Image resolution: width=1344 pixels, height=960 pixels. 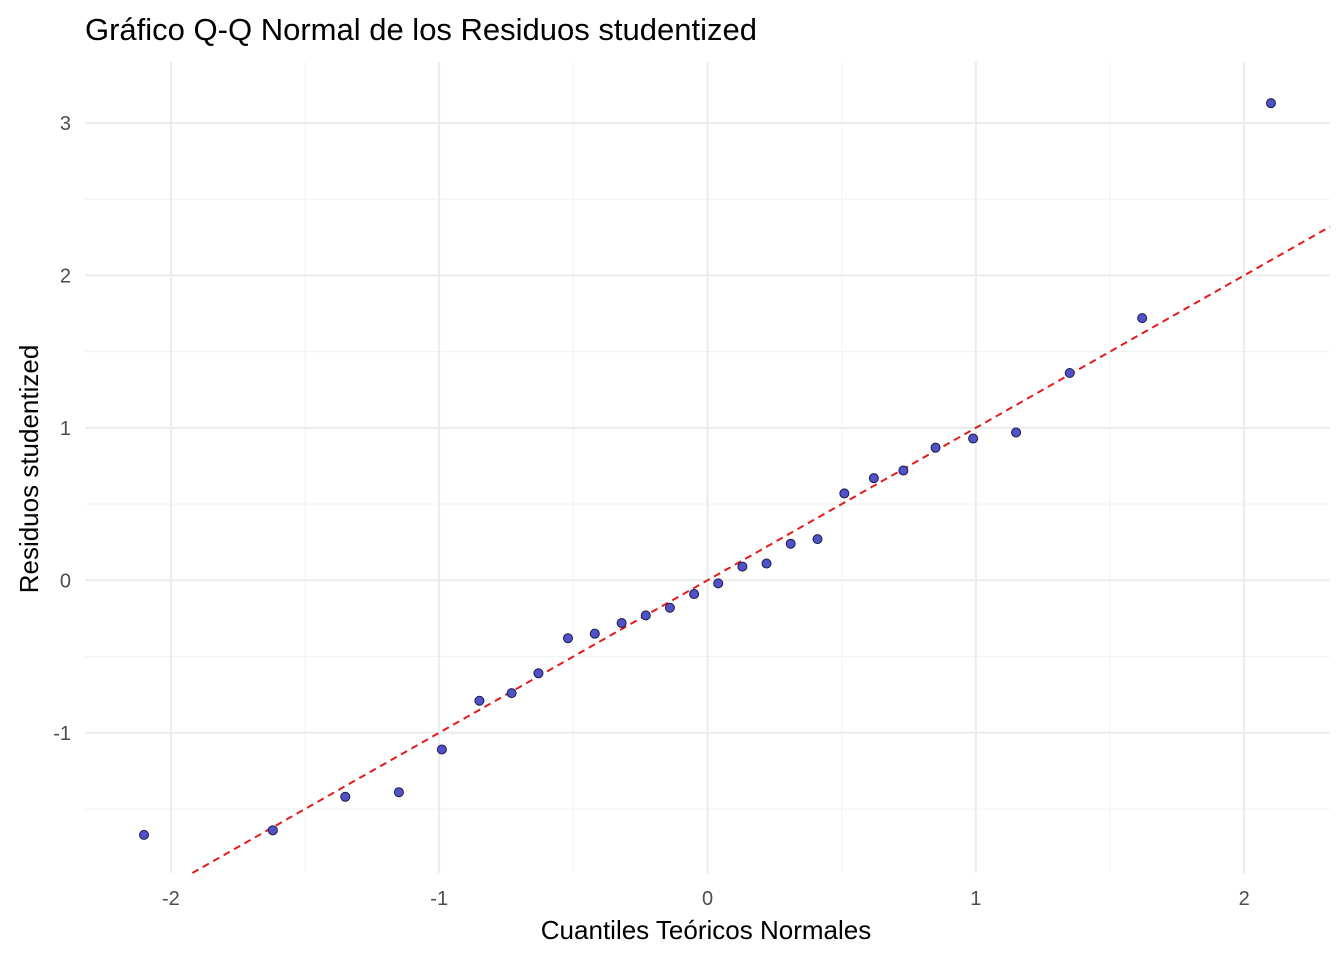 I want to click on x-axis-title: Cuantiles Teóricos Normales, so click(x=706, y=930).